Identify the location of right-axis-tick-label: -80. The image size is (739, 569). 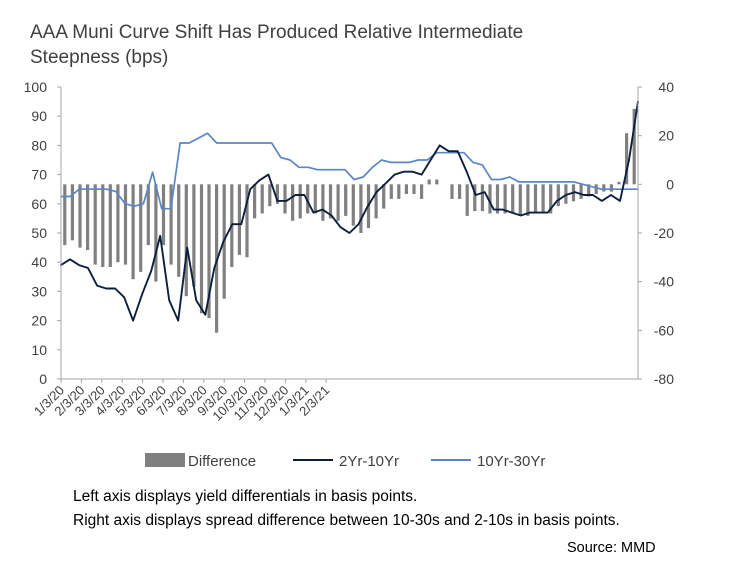
(664, 379).